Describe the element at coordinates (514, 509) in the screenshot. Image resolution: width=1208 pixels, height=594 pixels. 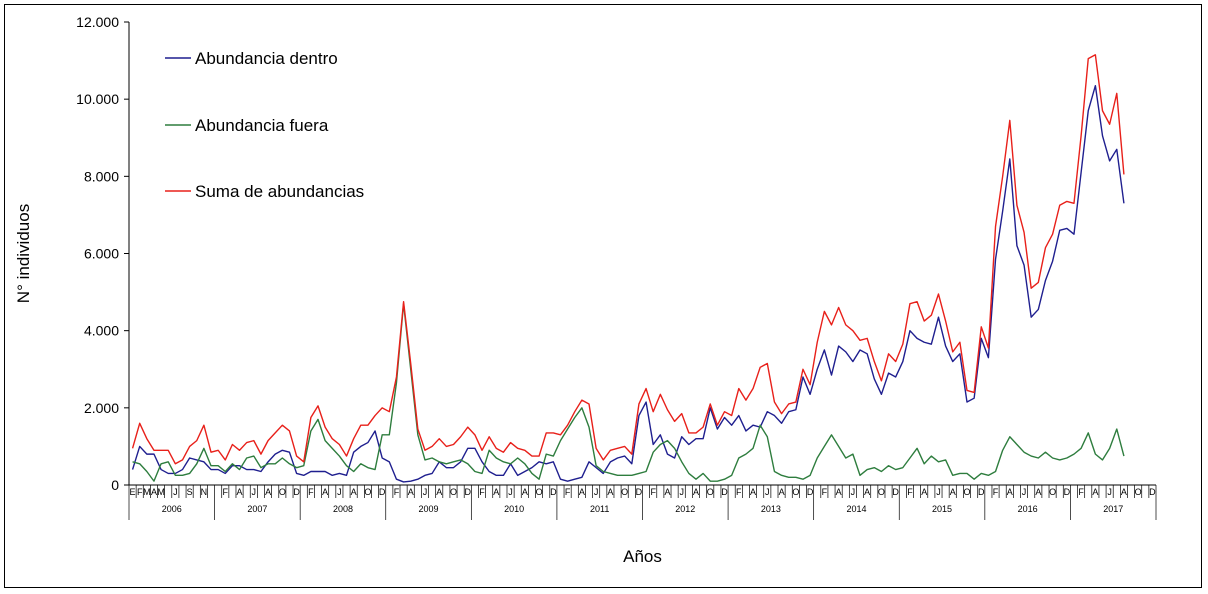
I see `x-year-label: 2010` at that location.